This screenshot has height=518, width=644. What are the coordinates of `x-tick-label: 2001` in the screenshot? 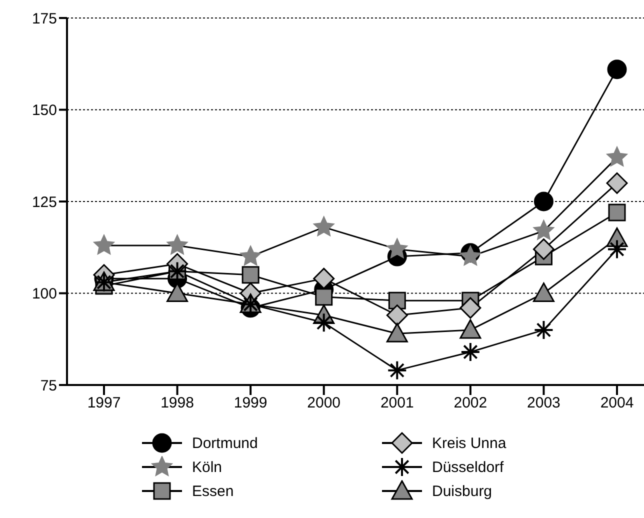 It's located at (397, 403).